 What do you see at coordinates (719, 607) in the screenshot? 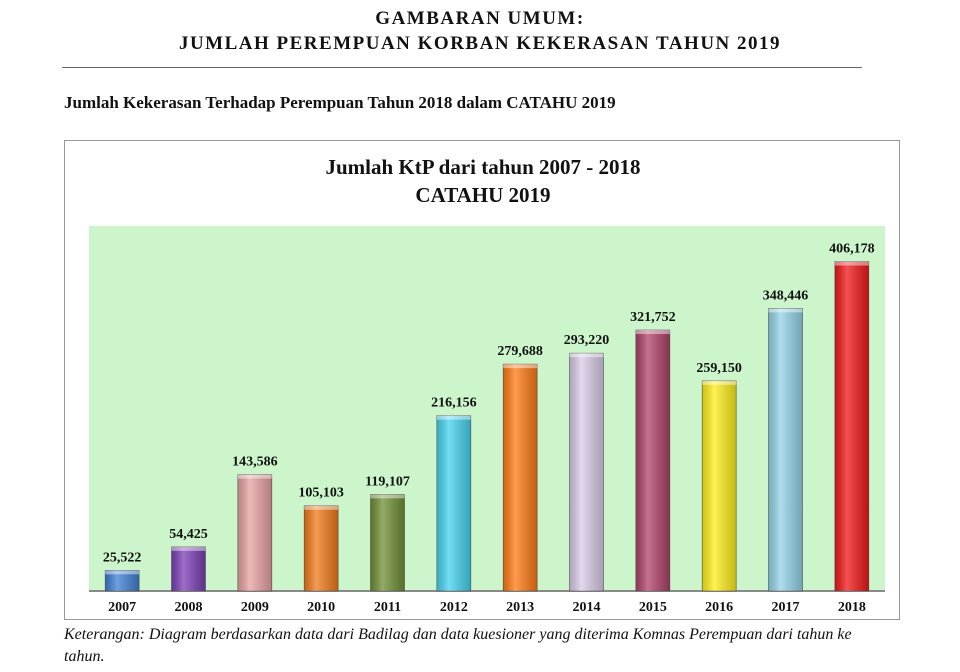
I see `x-tick-2016: 2016` at bounding box center [719, 607].